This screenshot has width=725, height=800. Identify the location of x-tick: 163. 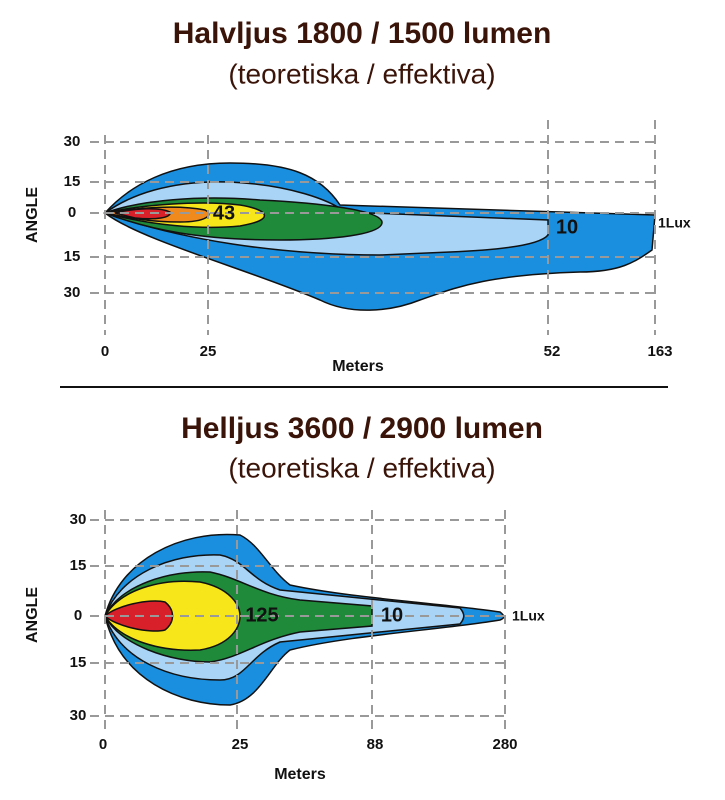
(659, 351).